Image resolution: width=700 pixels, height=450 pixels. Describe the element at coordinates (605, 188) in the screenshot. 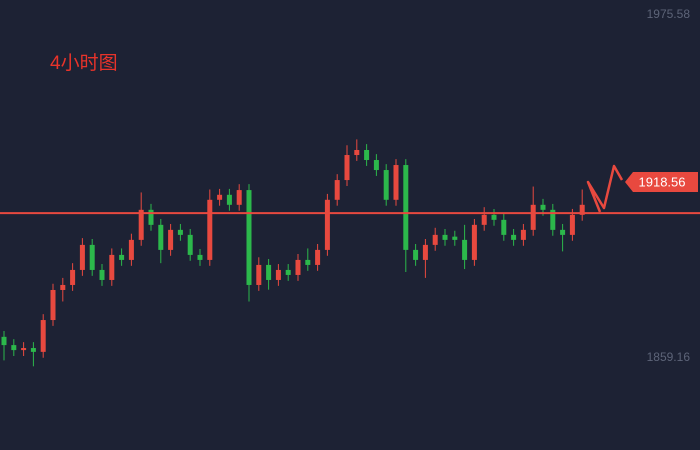

I see `hand-drawn-arrow` at that location.